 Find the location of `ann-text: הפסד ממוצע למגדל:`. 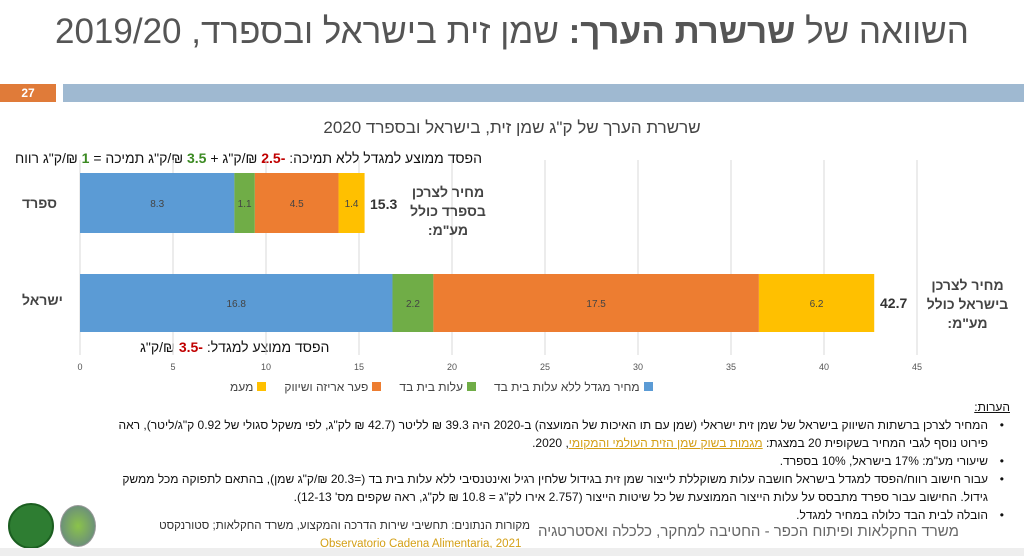

ann-text: הפסד ממוצע למגדל: is located at coordinates (266, 347).